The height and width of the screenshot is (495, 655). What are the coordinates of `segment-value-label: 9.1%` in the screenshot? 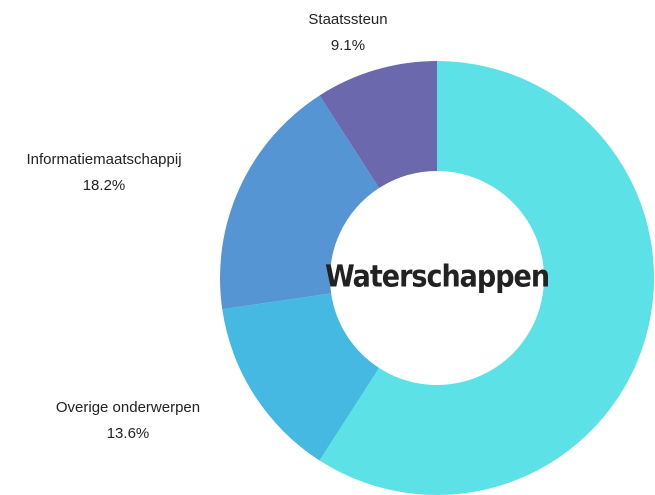 It's located at (348, 45).